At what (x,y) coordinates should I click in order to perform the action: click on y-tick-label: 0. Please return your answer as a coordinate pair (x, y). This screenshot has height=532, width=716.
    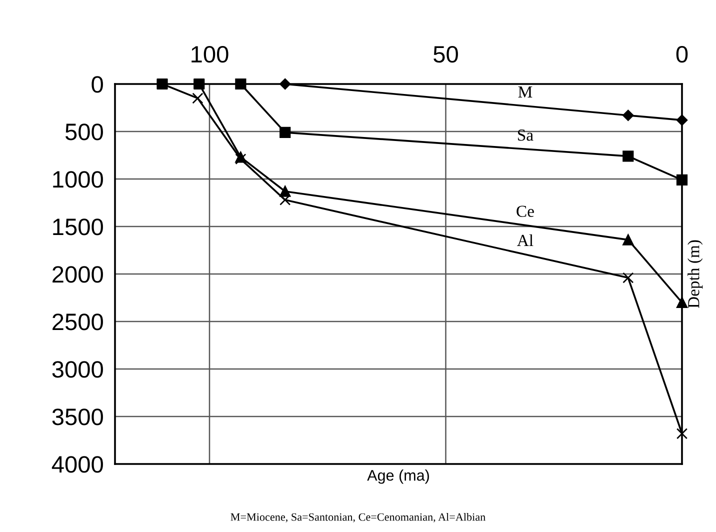
    Looking at the image, I should click on (97, 84).